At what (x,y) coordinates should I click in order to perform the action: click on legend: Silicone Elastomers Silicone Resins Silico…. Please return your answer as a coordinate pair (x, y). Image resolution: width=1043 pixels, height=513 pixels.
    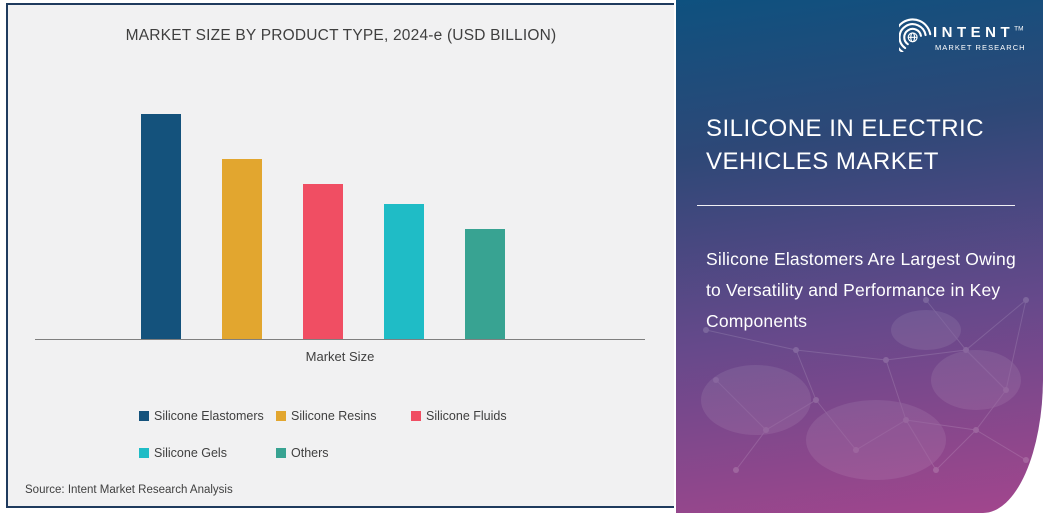
    Looking at the image, I should click on (323, 434).